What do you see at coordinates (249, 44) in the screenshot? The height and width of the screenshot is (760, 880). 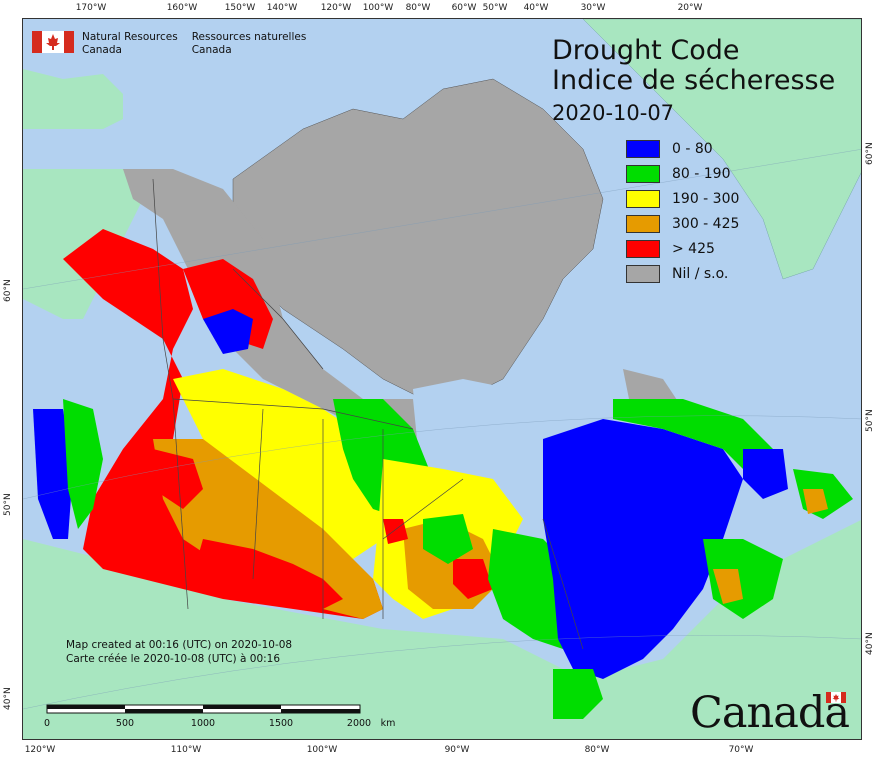 I see `agency-french: Ressources naturelles Canada` at bounding box center [249, 44].